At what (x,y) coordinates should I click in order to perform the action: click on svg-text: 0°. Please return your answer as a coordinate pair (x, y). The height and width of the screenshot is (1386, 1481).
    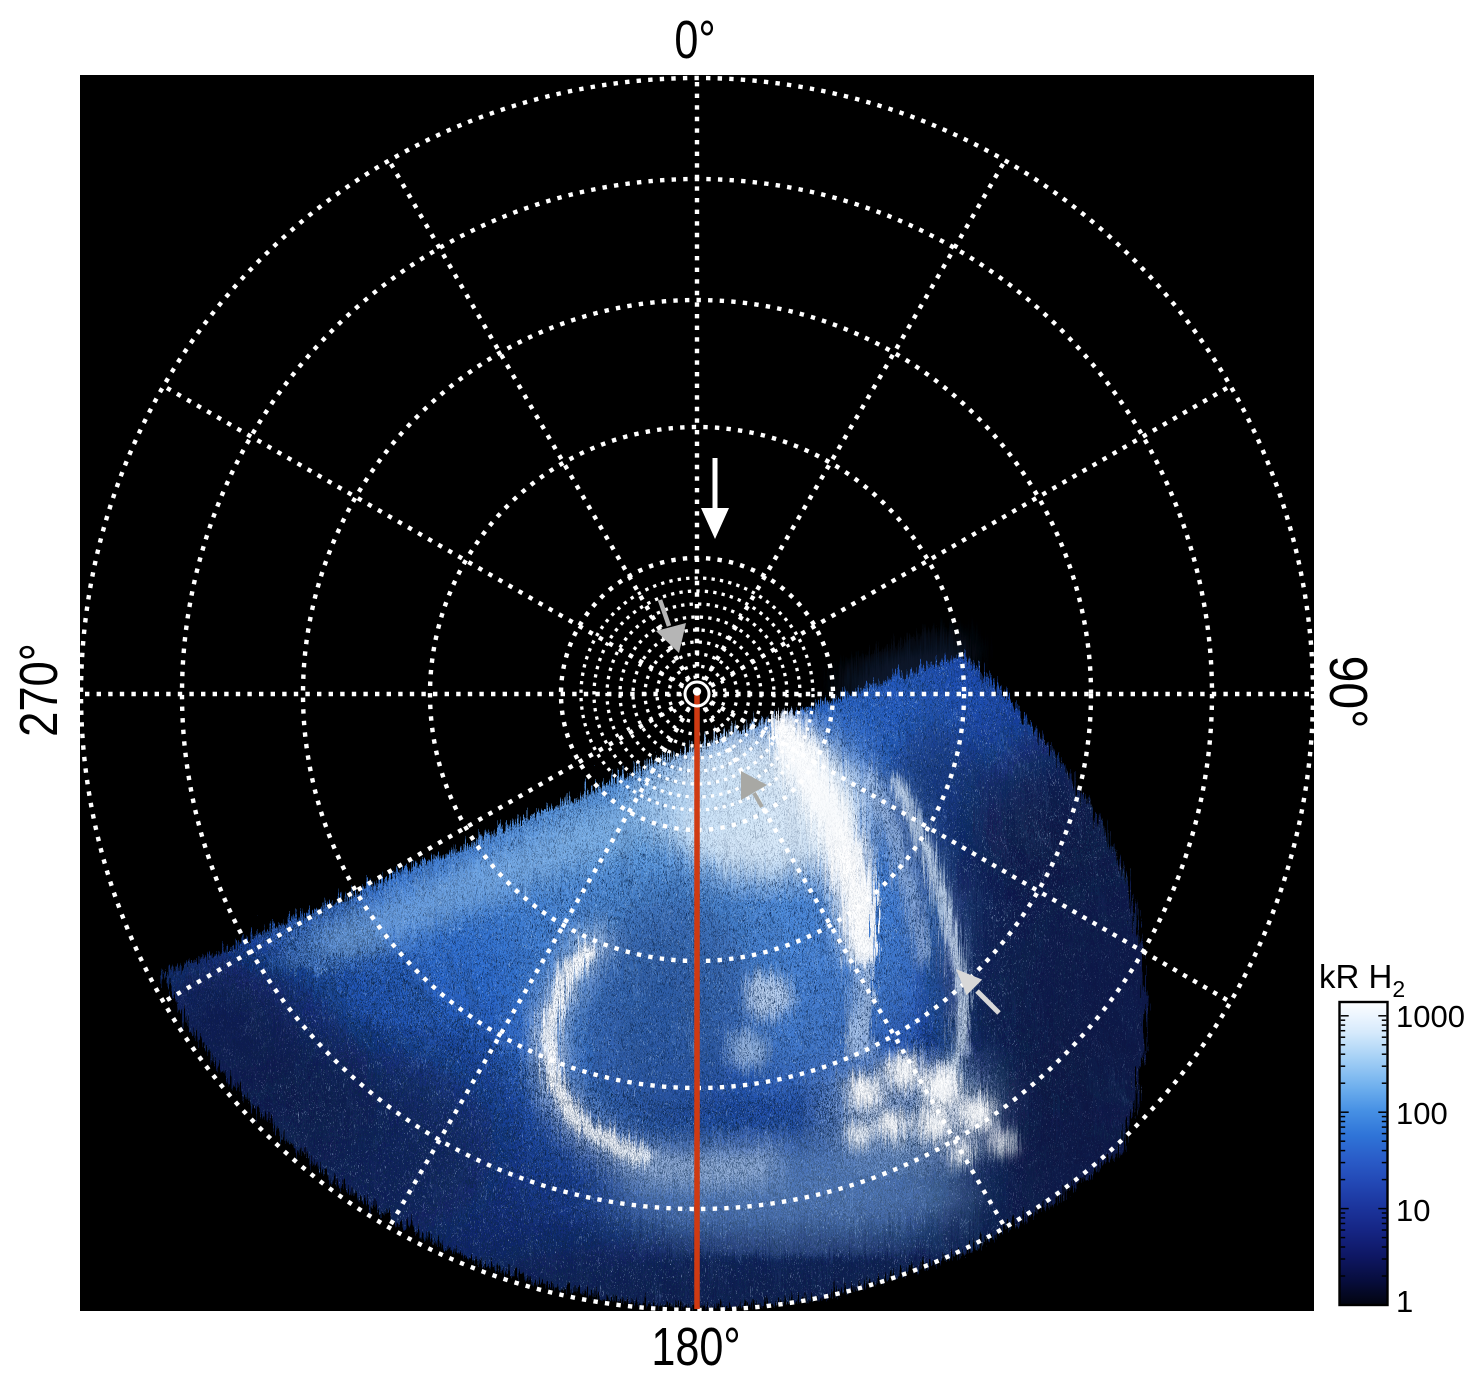
    Looking at the image, I should click on (694, 41).